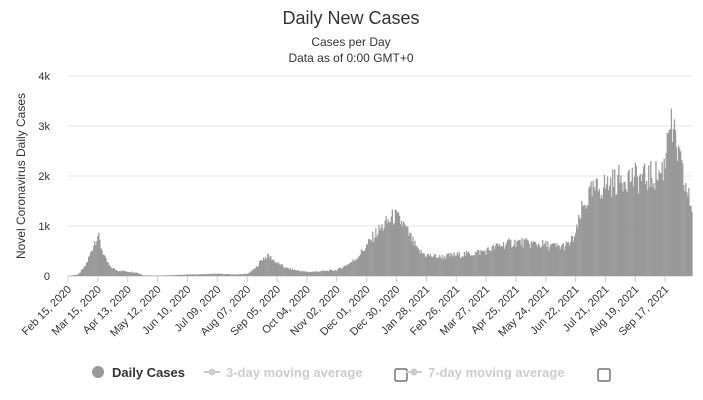 The image size is (703, 400). What do you see at coordinates (508, 373) in the screenshot?
I see `legend-item-7-day-moving-average: 7-day moving average` at bounding box center [508, 373].